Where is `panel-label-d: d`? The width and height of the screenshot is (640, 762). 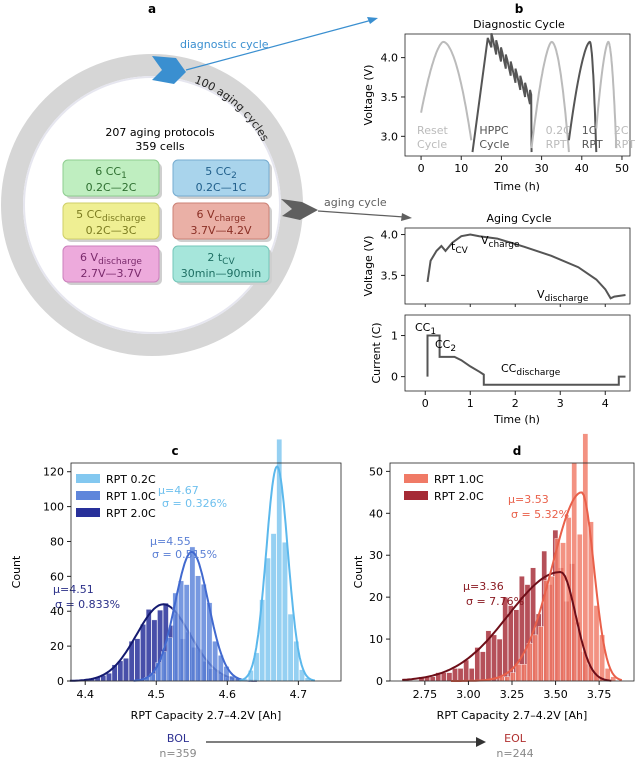 panel-label-d: d is located at coordinates (517, 451).